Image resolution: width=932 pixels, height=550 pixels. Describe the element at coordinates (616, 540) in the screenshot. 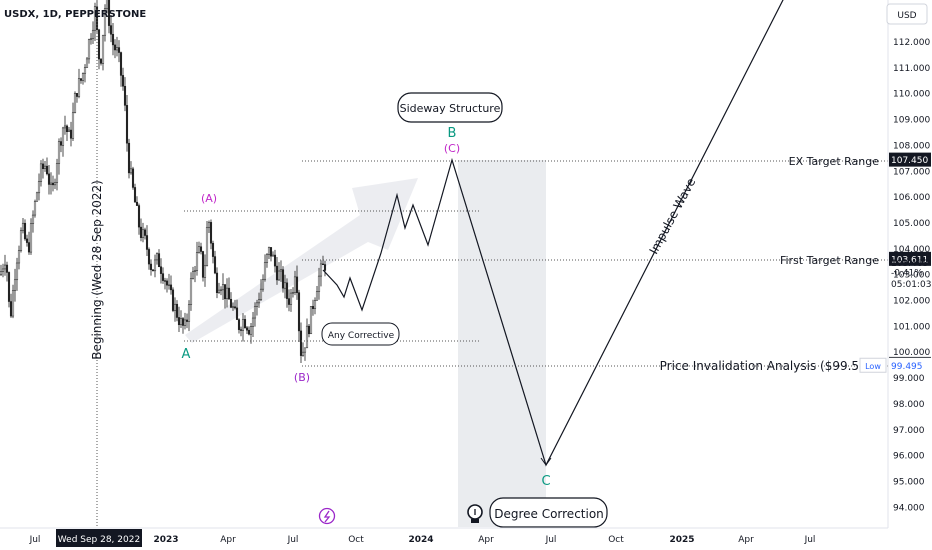

I see `time-tick-label: Oct` at that location.